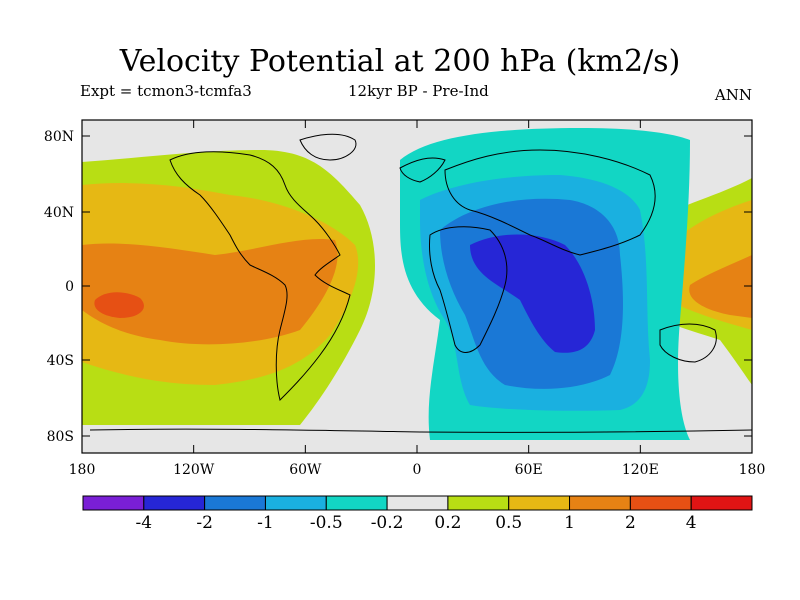 Image resolution: width=800 pixels, height=600 pixels. I want to click on lat-label: 80S, so click(60, 437).